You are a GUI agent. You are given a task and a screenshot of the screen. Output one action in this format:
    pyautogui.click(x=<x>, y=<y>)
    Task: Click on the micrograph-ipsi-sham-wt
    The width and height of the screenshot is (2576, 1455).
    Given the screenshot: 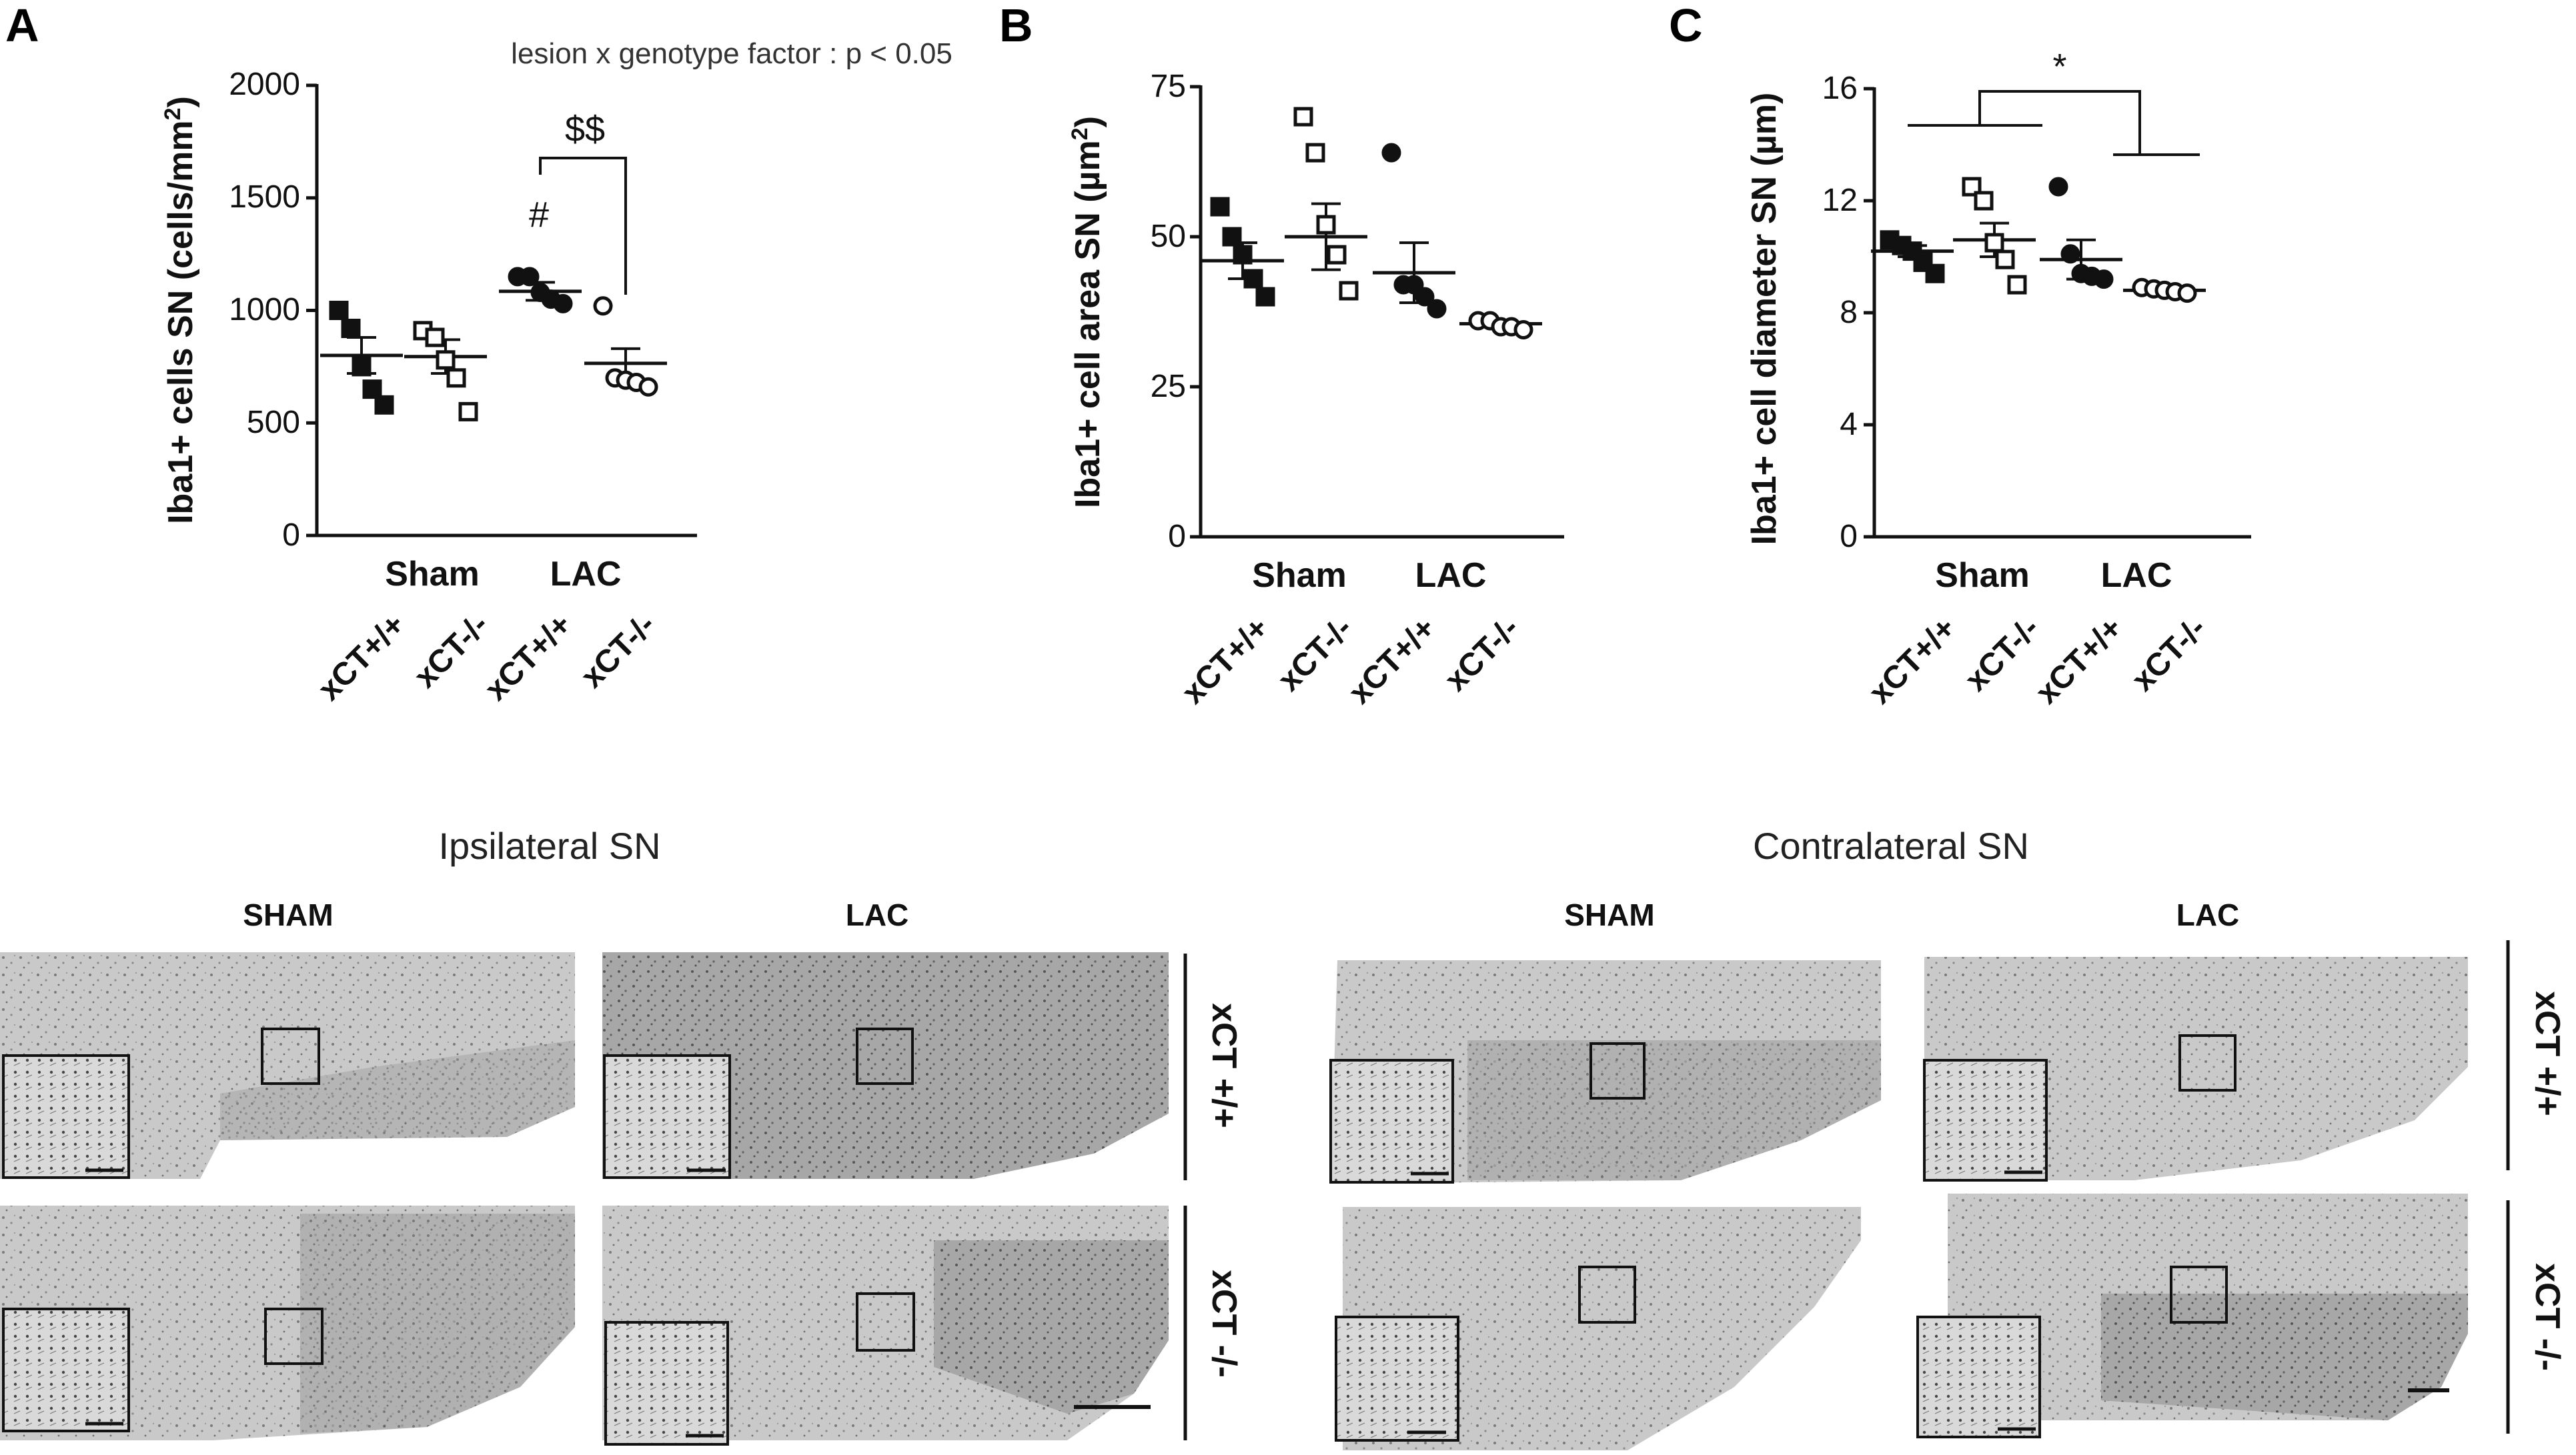 What is the action you would take?
    pyautogui.click(x=287, y=1065)
    